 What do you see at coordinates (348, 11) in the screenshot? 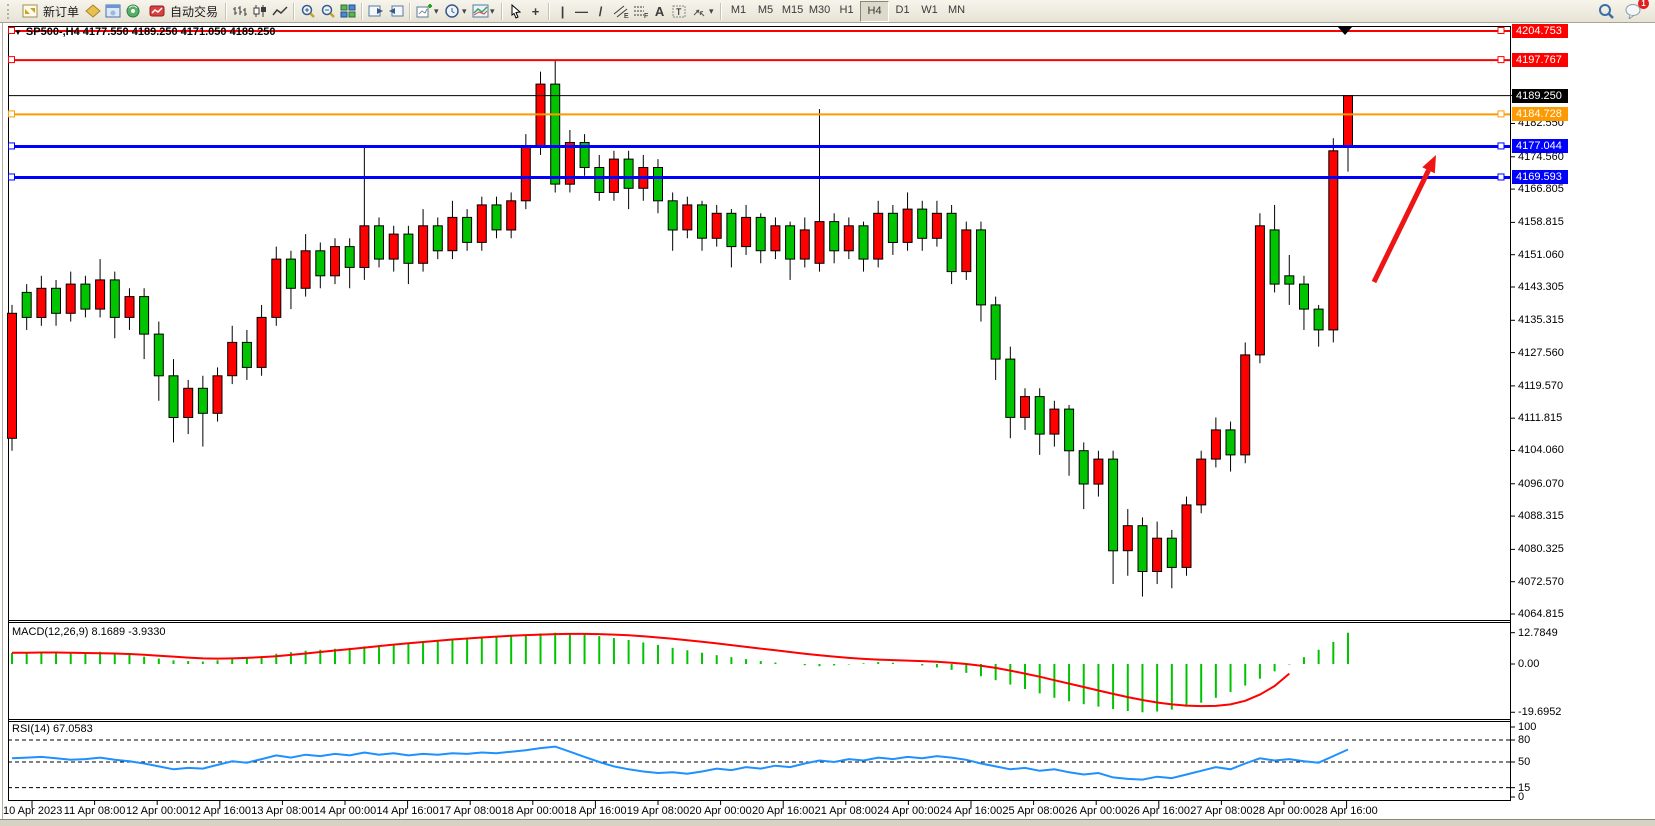
I see `tile-windows-icon` at bounding box center [348, 11].